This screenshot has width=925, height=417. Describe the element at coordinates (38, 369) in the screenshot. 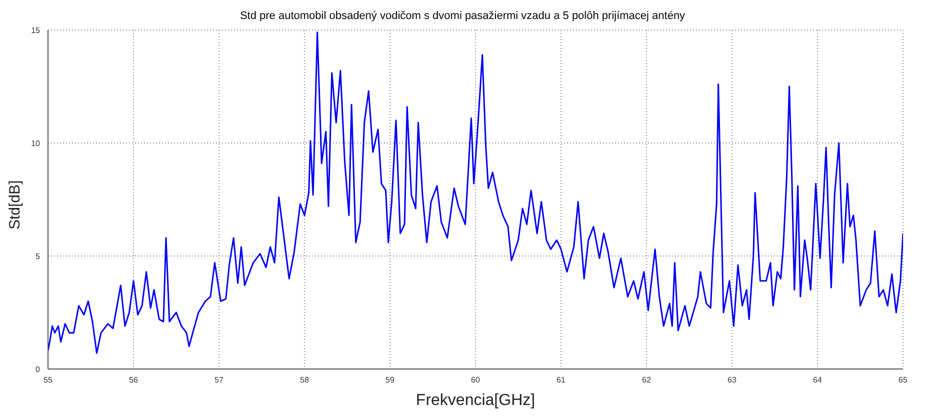

I see `y-tick-label: 0` at that location.